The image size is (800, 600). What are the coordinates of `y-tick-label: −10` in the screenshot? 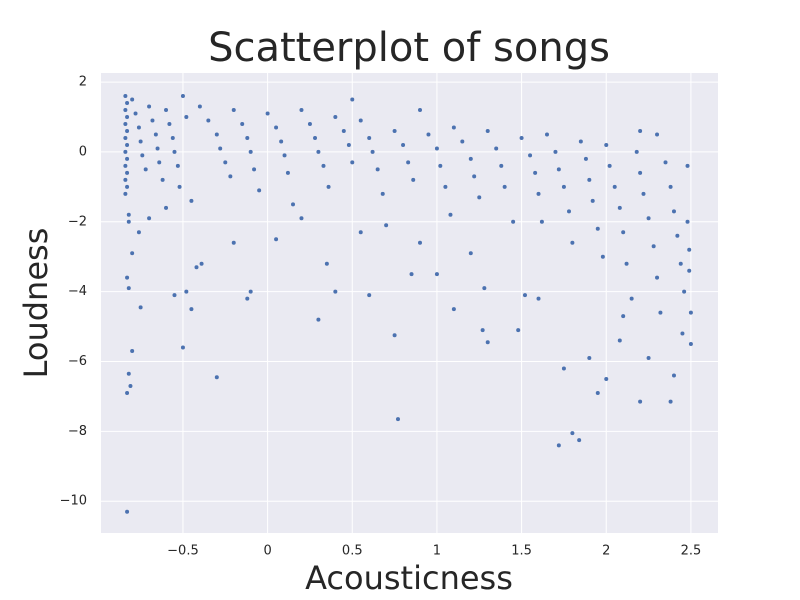 It's located at (73, 501).